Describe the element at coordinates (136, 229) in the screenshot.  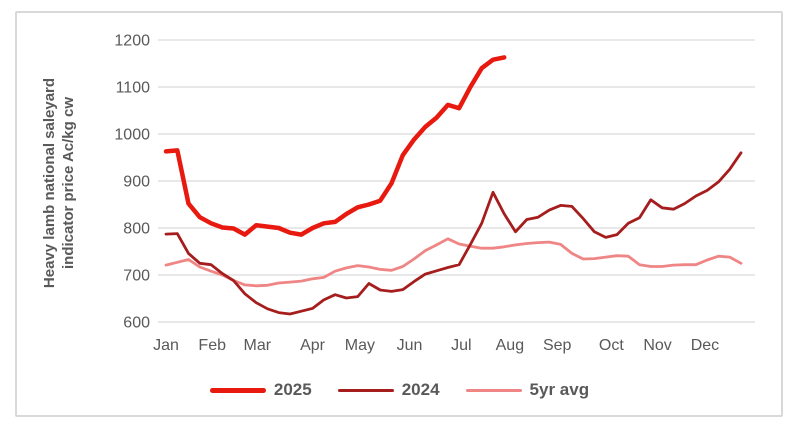
I see `y-tick-label-800: 800` at that location.